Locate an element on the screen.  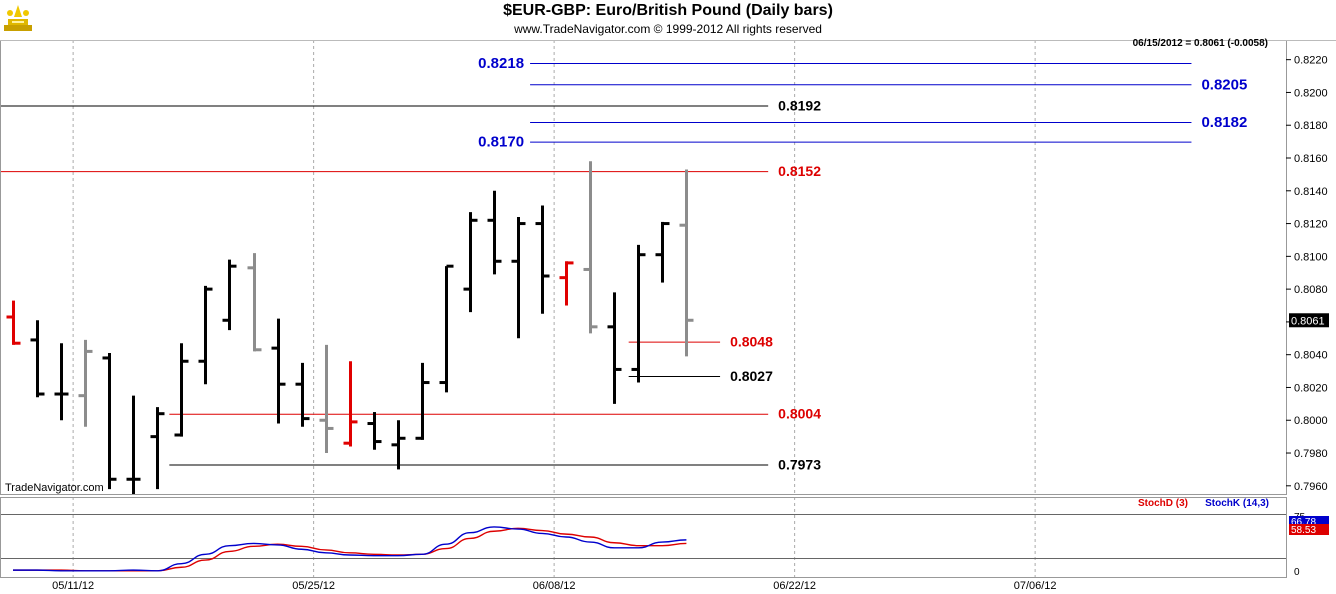
level-label: 0.8205 is located at coordinates (1224, 84).